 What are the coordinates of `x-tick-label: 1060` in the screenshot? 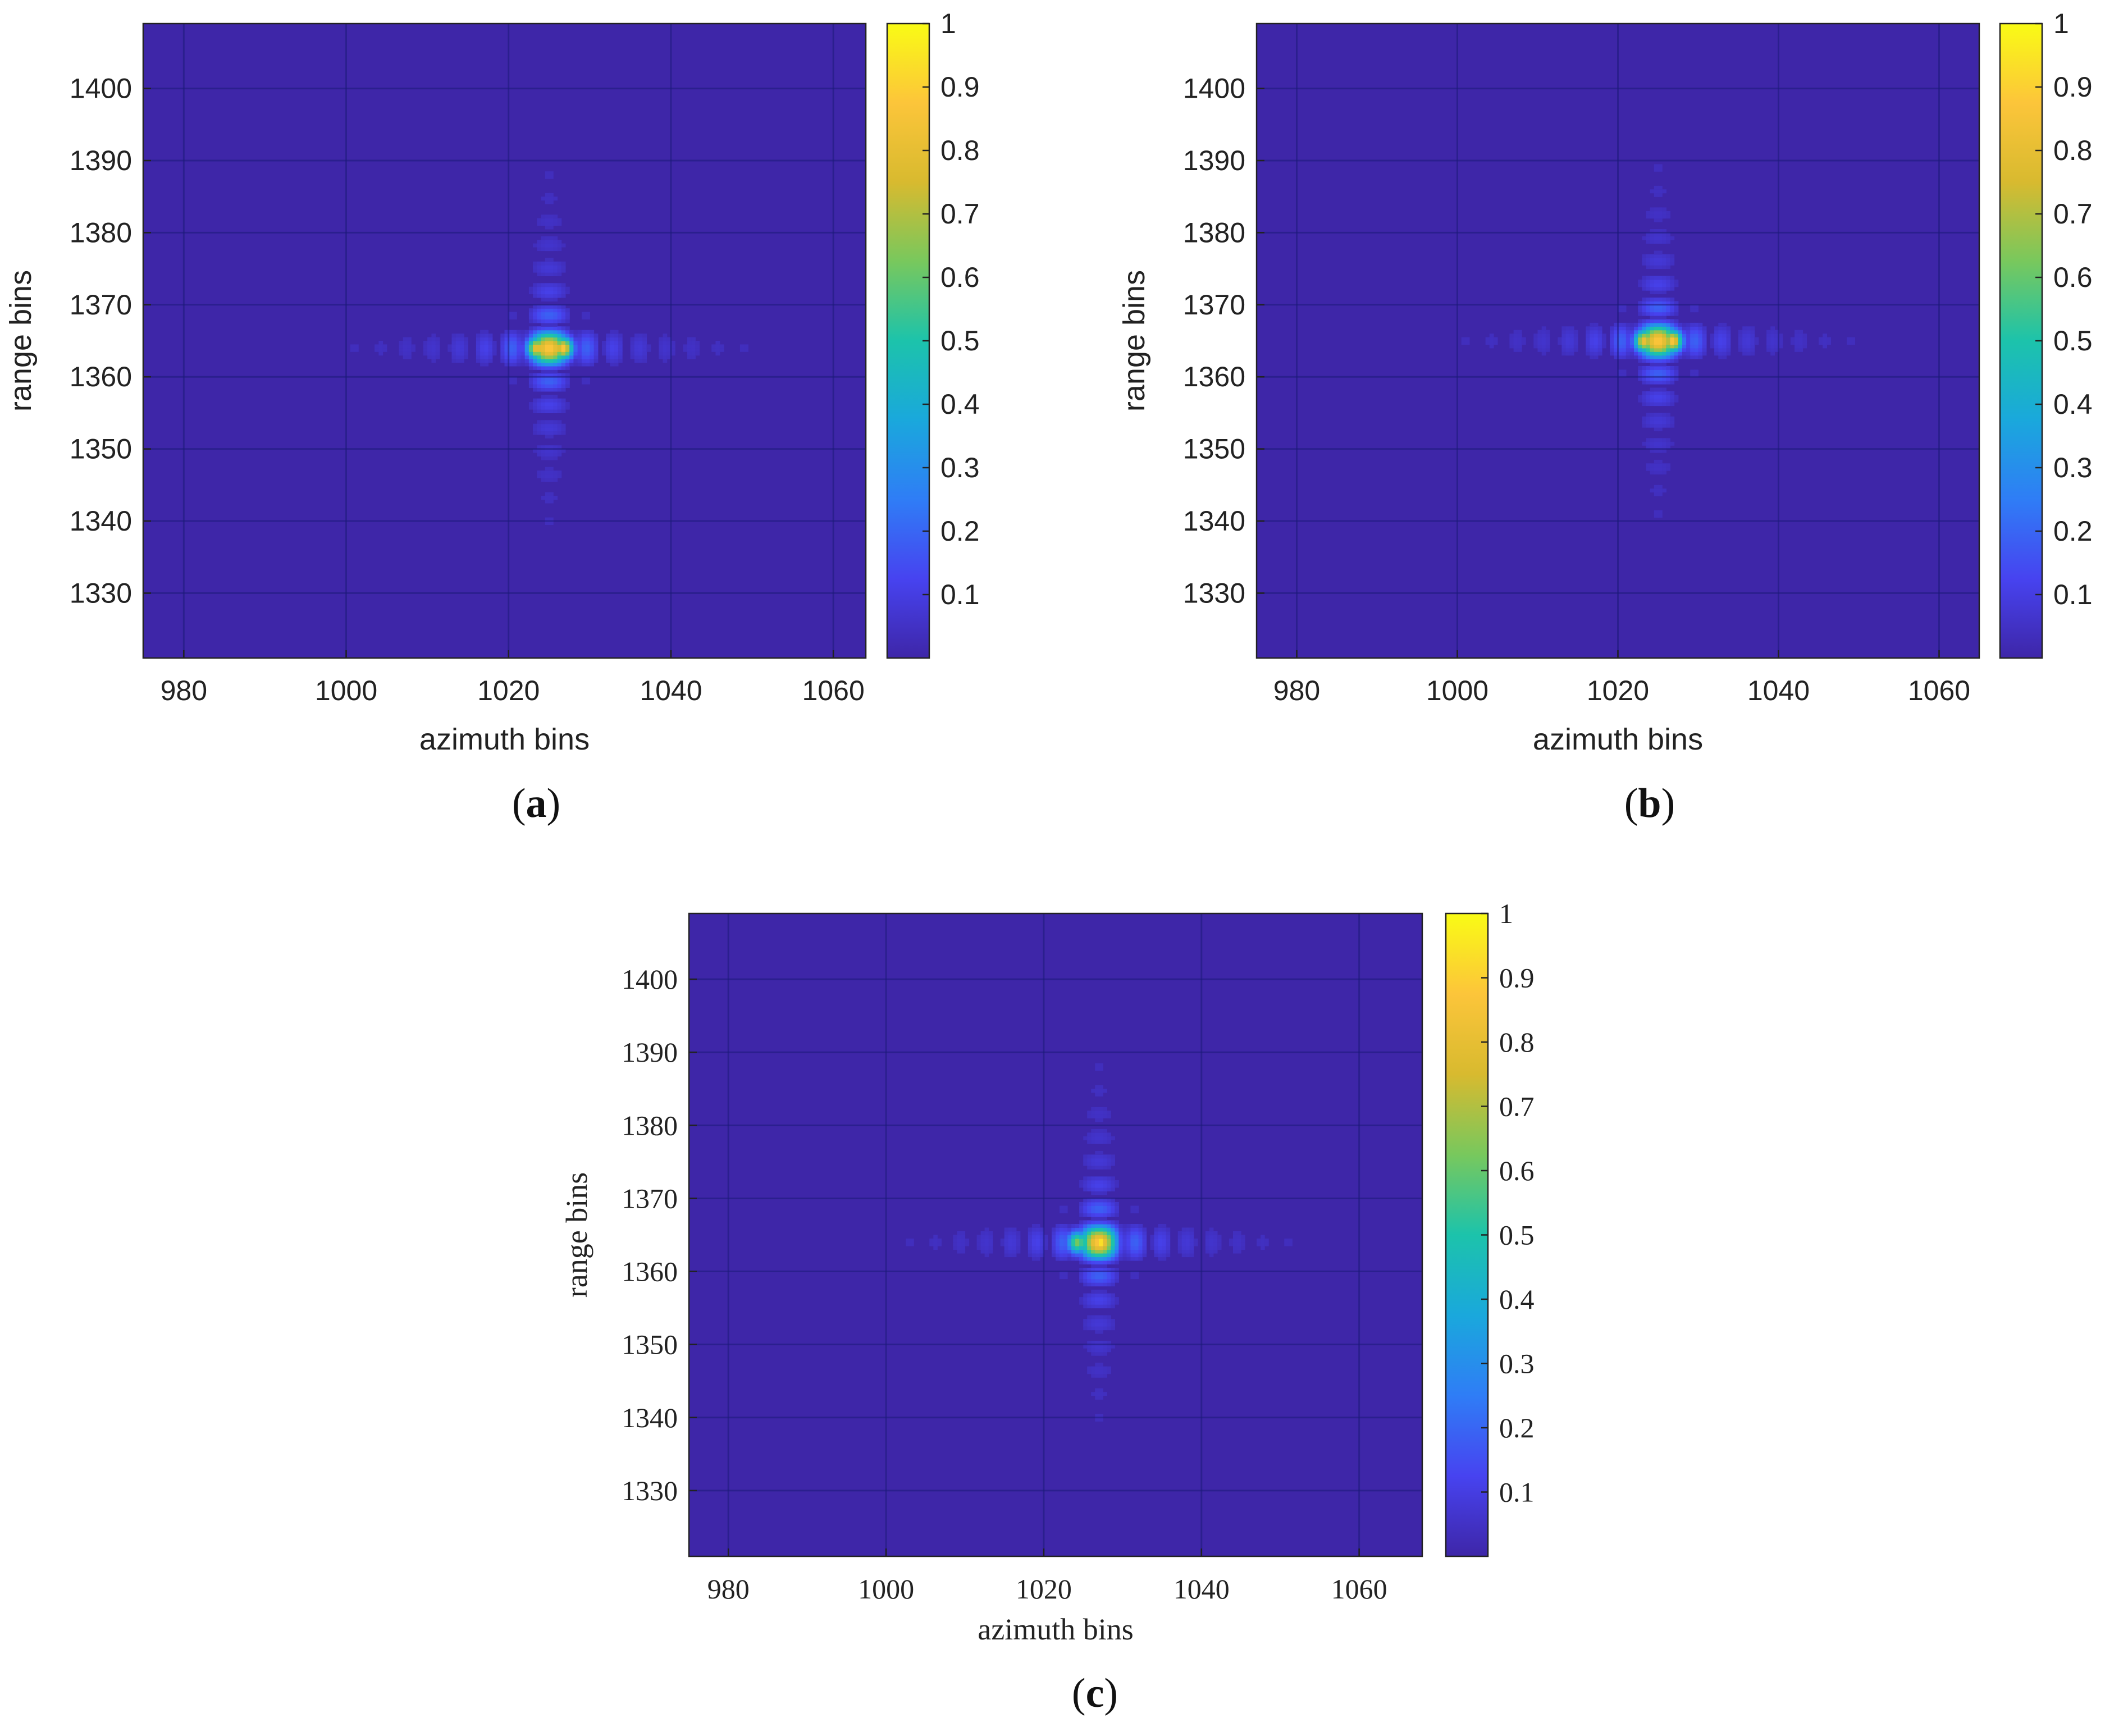 It's located at (1359, 1589).